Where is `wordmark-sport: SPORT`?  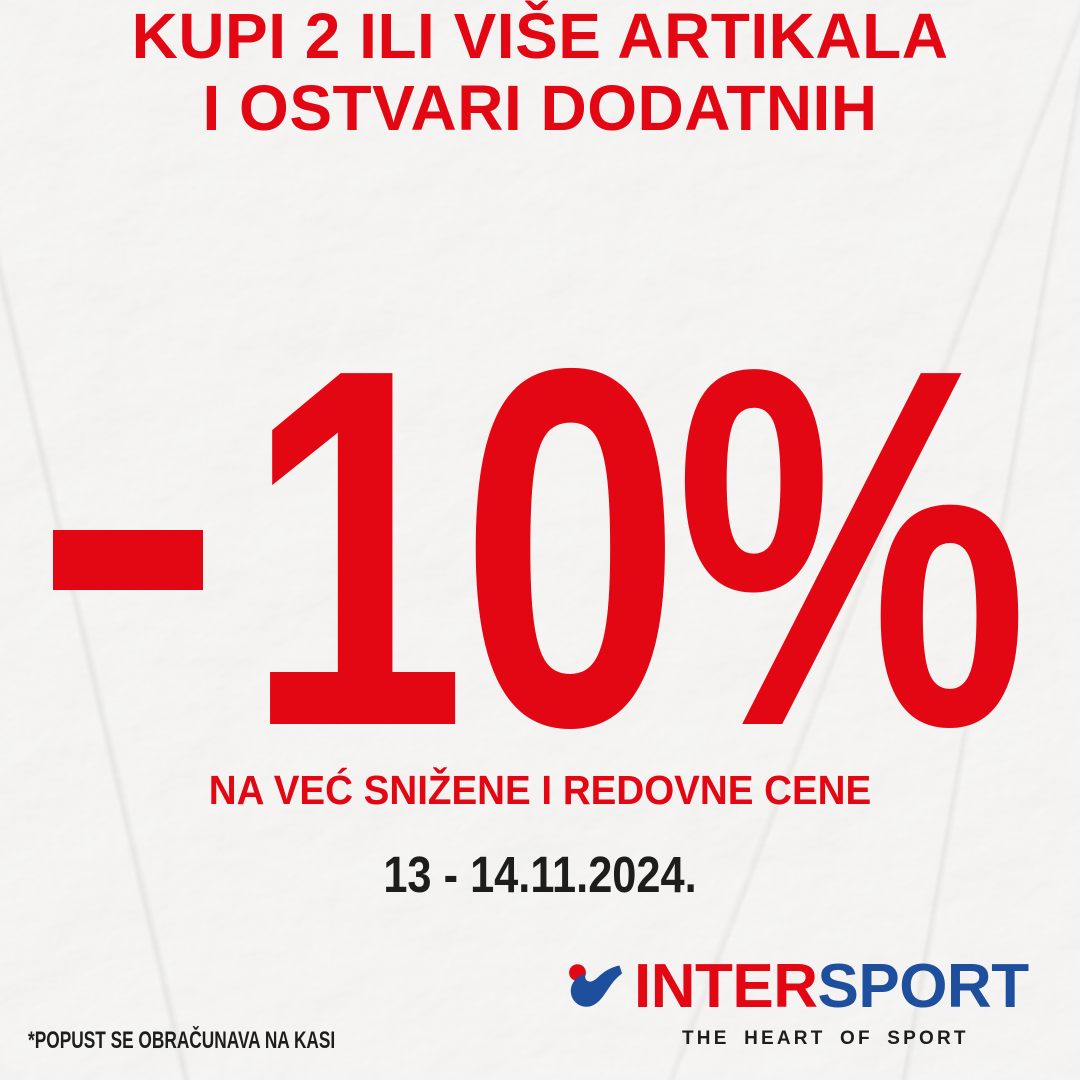 wordmark-sport: SPORT is located at coordinates (923, 986).